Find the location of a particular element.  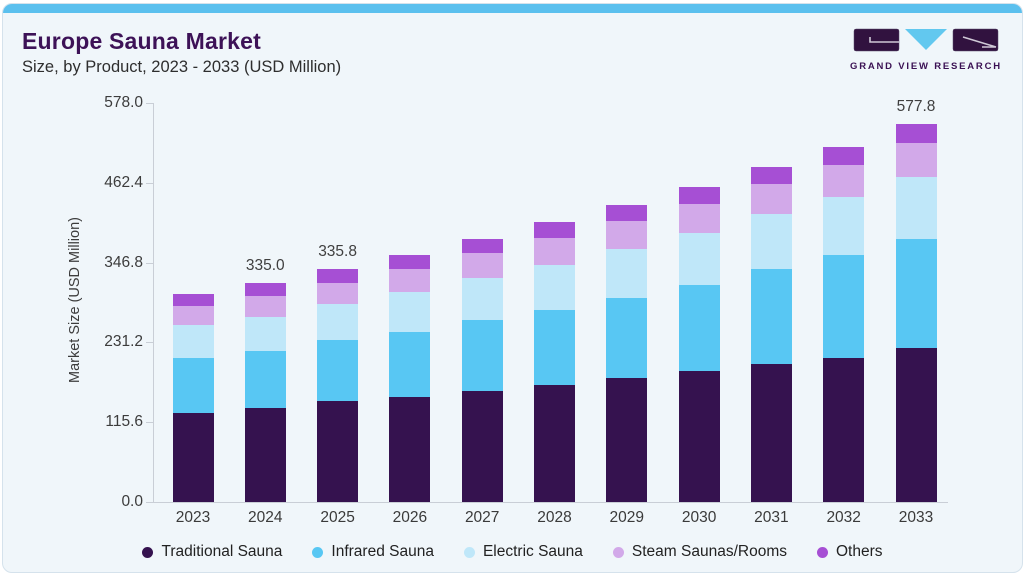

bar-2027-segment-others is located at coordinates (482, 246).